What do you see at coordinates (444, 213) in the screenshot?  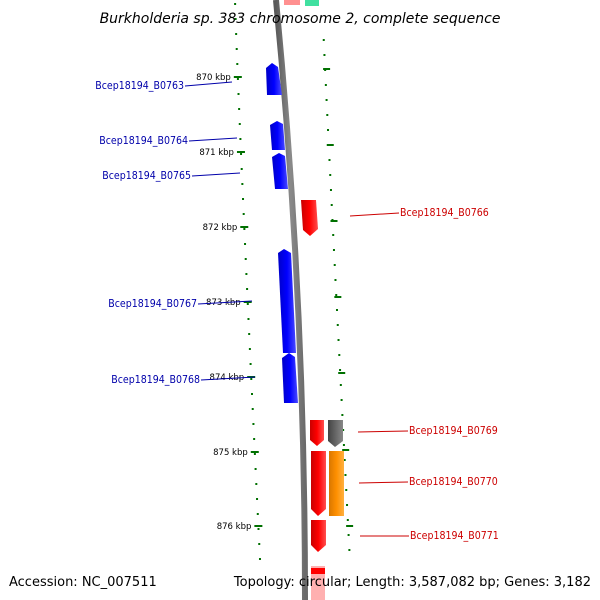 I see `gene-label-B0766: Bcep18194_B0766` at bounding box center [444, 213].